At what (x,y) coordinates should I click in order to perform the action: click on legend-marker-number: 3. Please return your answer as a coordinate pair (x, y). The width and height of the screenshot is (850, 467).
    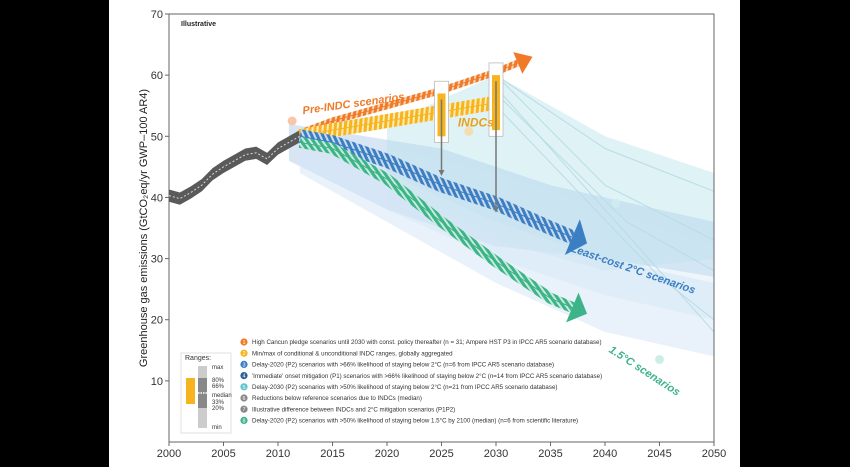
    Looking at the image, I should click on (243, 365).